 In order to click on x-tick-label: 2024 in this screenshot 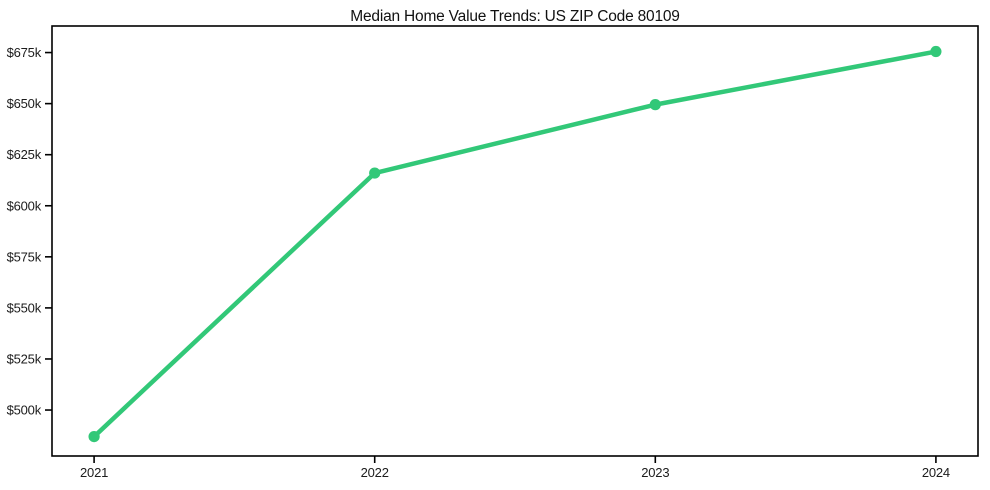, I will do `click(936, 472)`.